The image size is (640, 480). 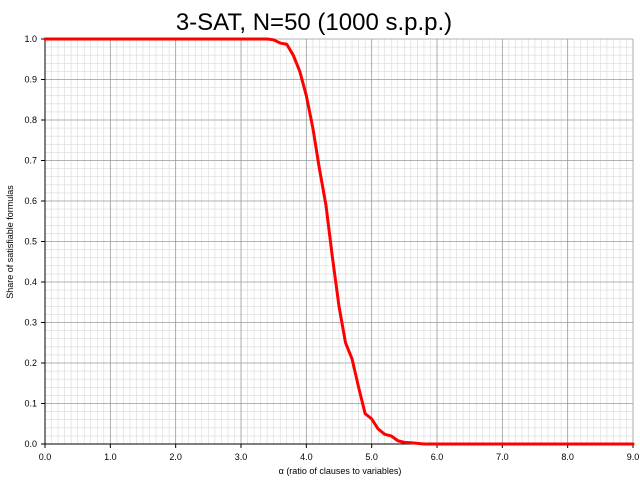 I want to click on y-tick-label: 0.3, so click(x=30, y=323).